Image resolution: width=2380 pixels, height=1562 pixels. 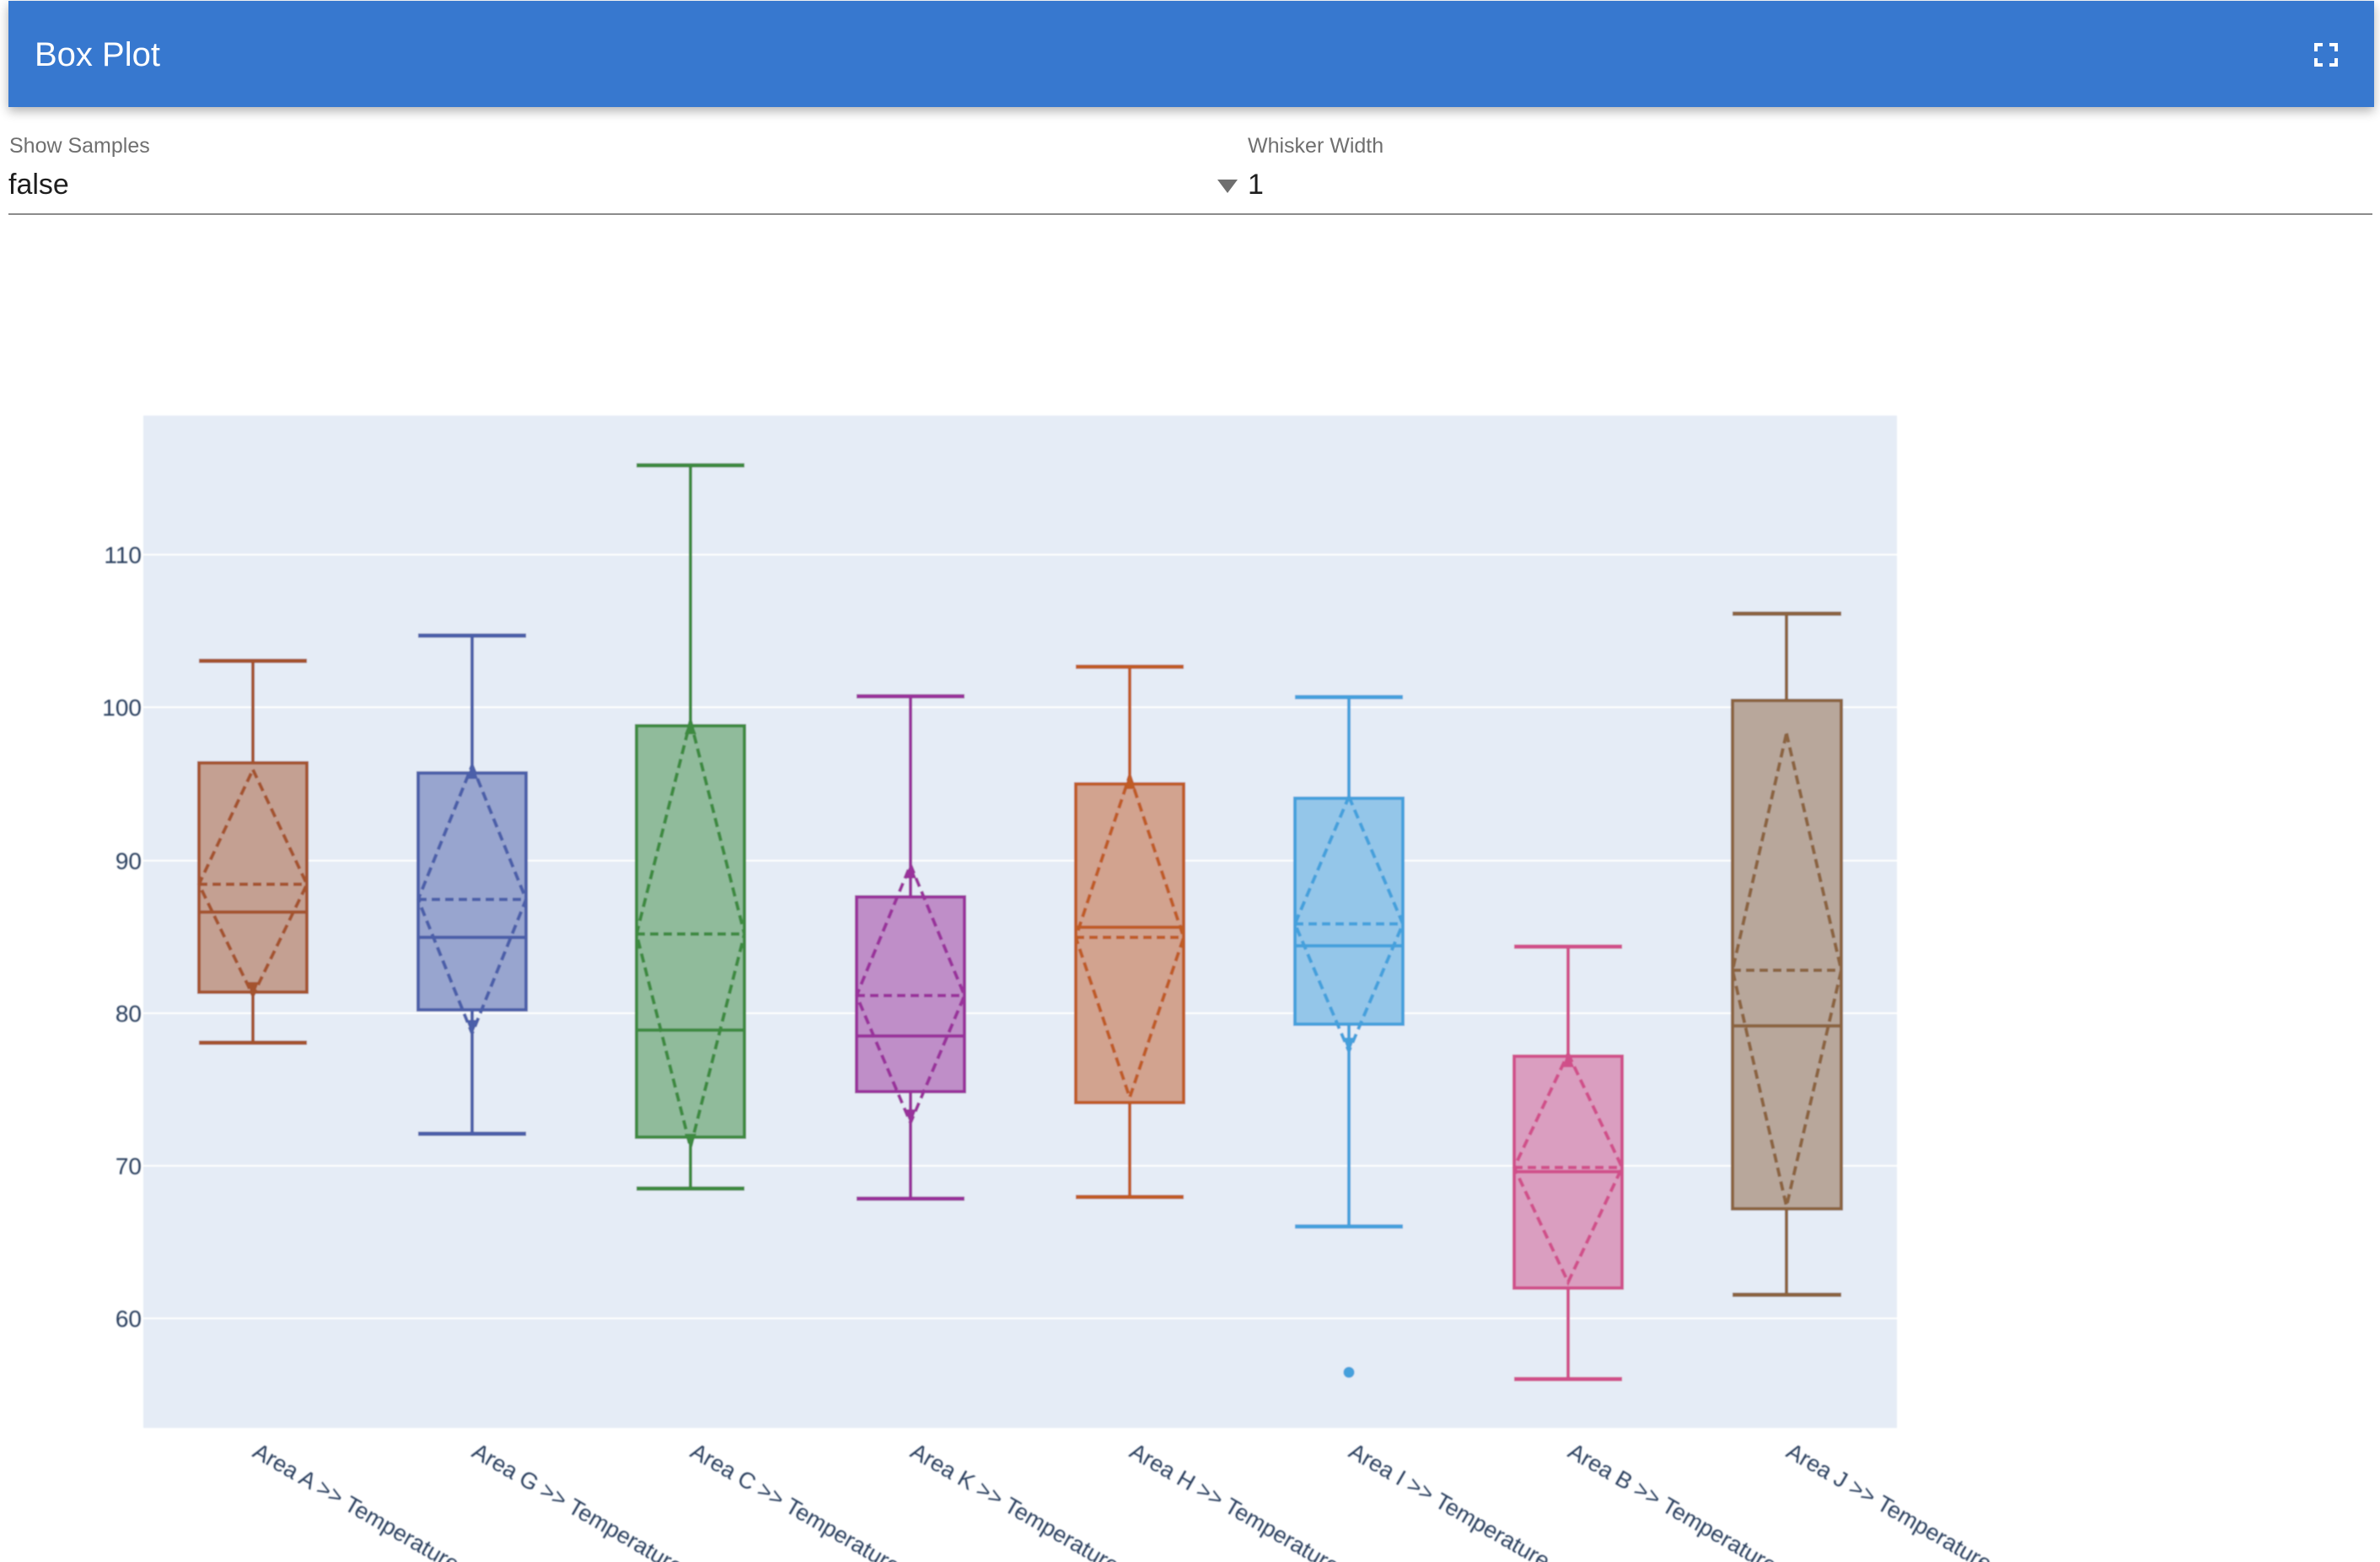 I want to click on svg-text: Area J >> Temperature, so click(x=1889, y=1500).